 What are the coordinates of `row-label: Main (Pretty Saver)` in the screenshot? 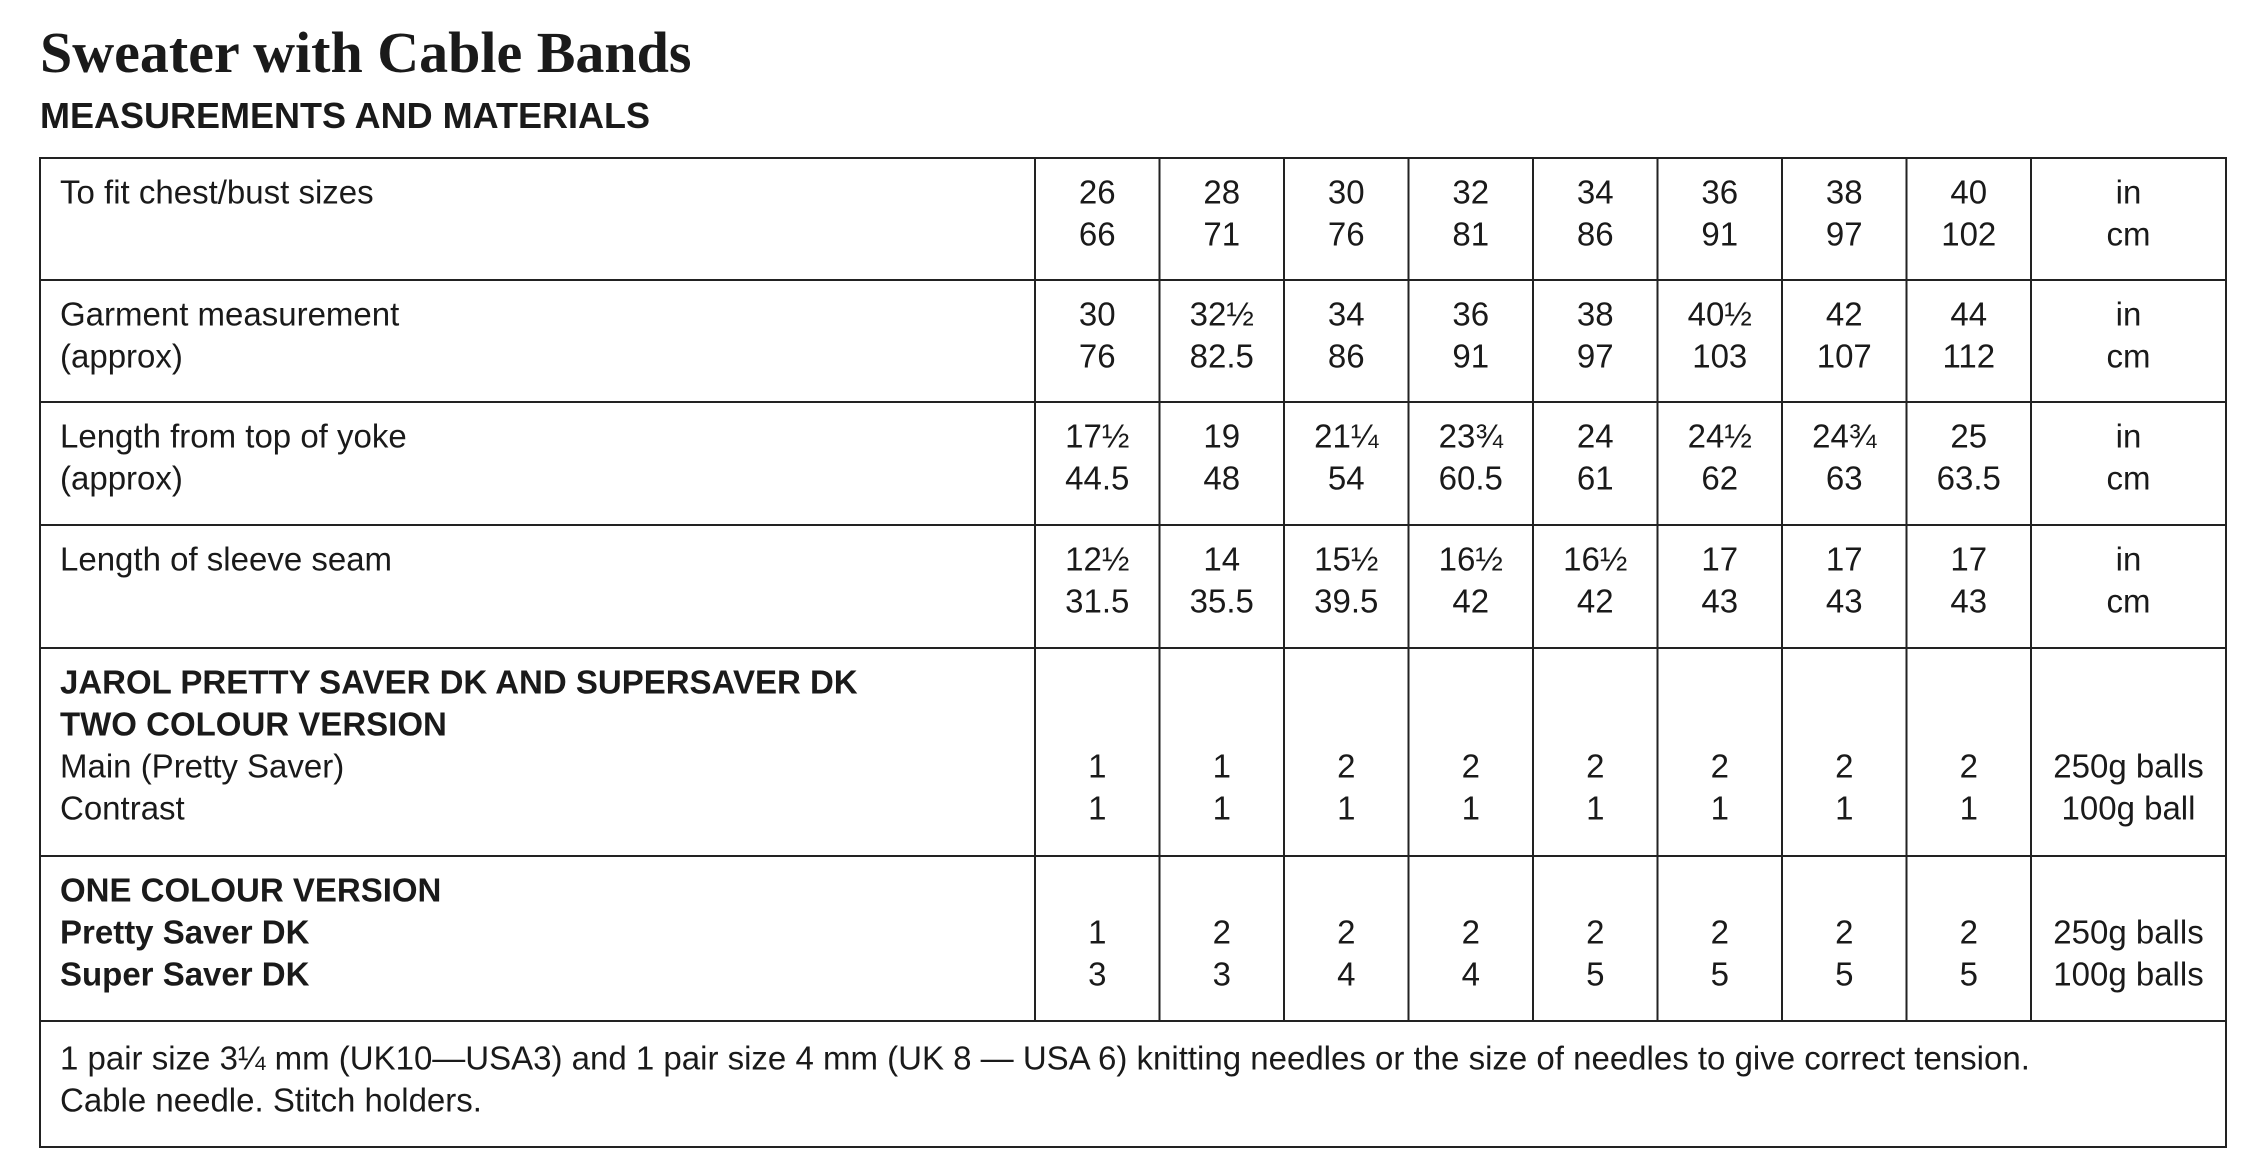 It's located at (202, 766).